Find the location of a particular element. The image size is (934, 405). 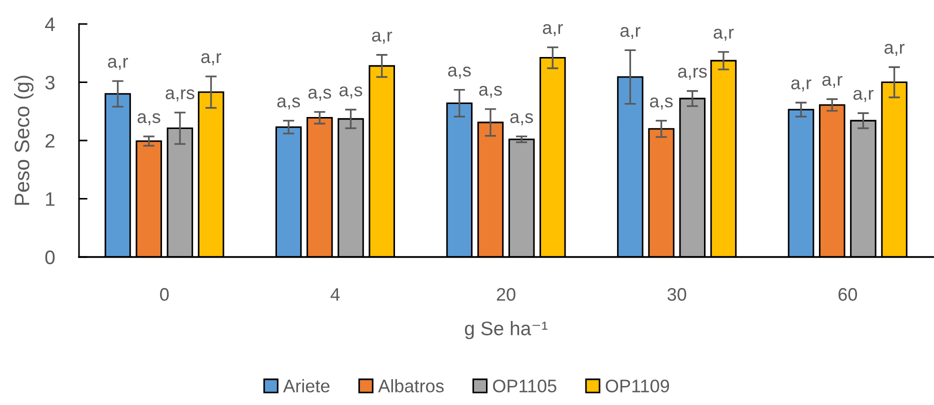

x-axis-title: g Se ha⁻¹ is located at coordinates (506, 330).